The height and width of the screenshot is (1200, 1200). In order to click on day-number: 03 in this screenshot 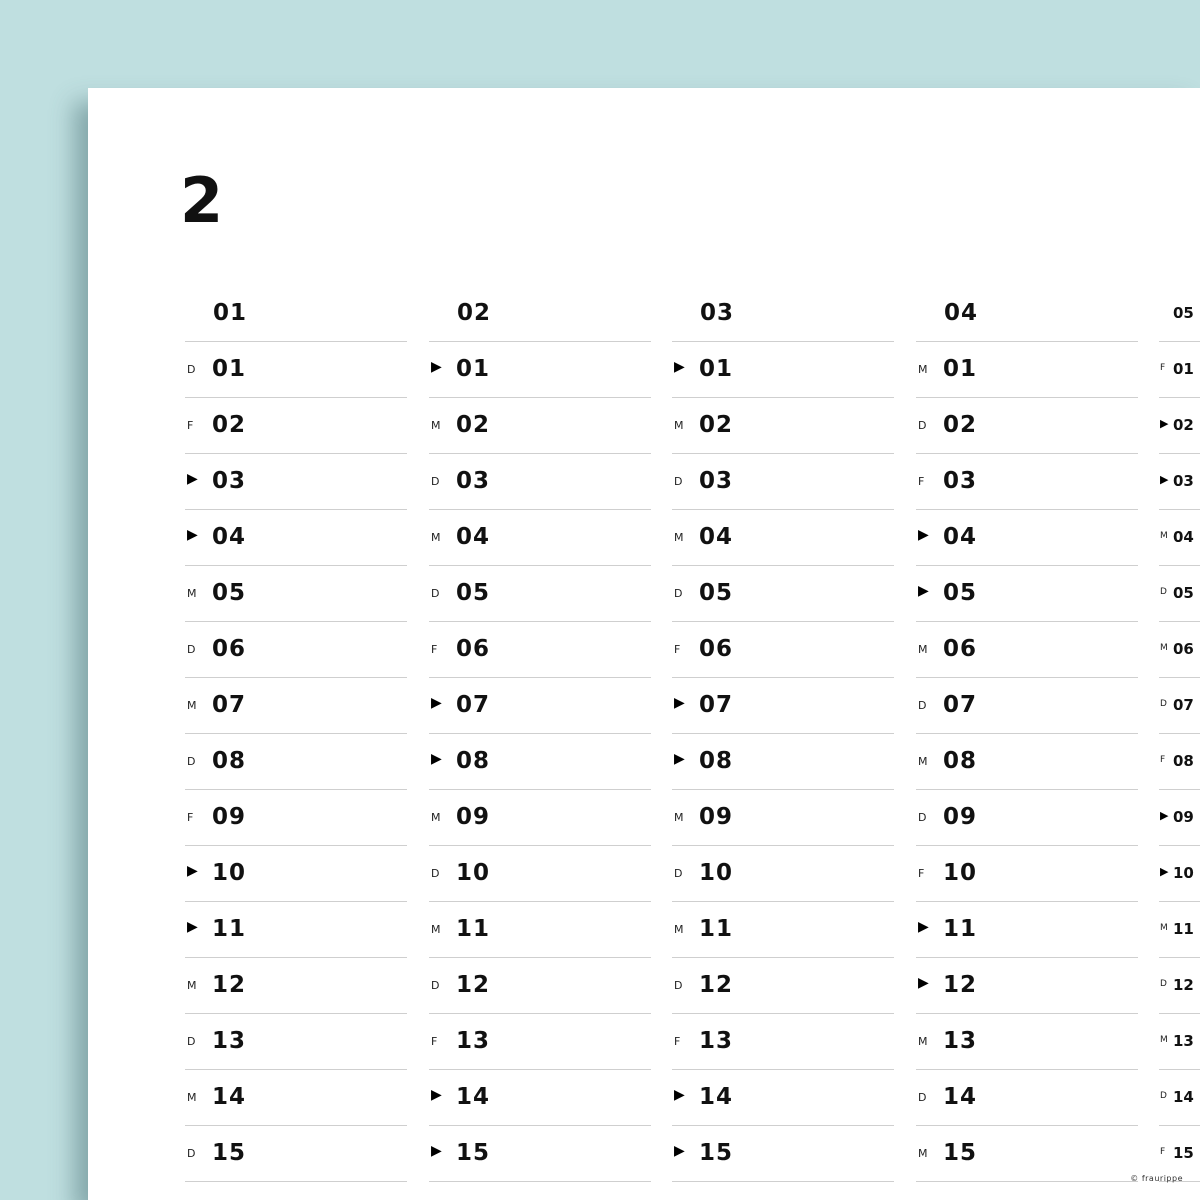, I will do `click(716, 481)`.